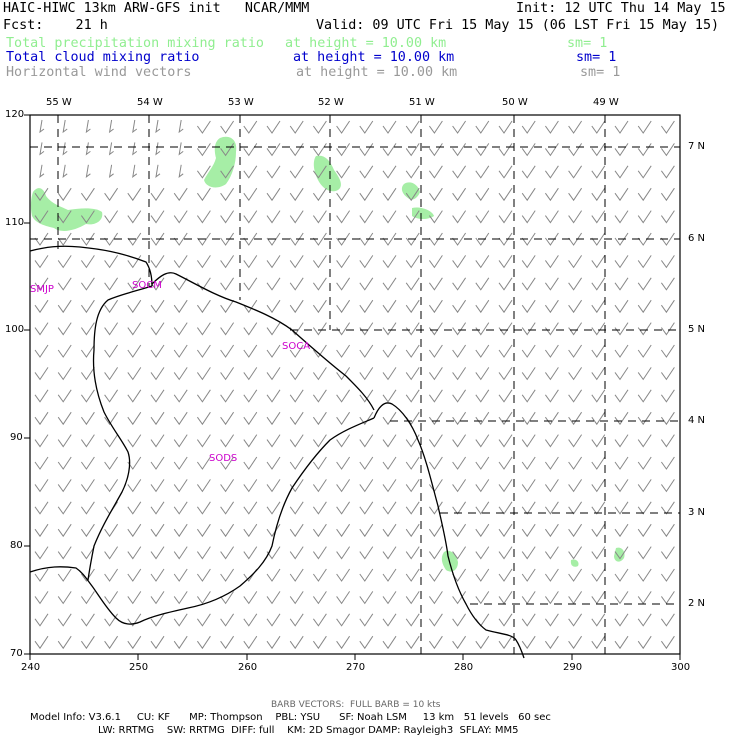  What do you see at coordinates (697, 146) in the screenshot?
I see `lat-label: 7 N` at bounding box center [697, 146].